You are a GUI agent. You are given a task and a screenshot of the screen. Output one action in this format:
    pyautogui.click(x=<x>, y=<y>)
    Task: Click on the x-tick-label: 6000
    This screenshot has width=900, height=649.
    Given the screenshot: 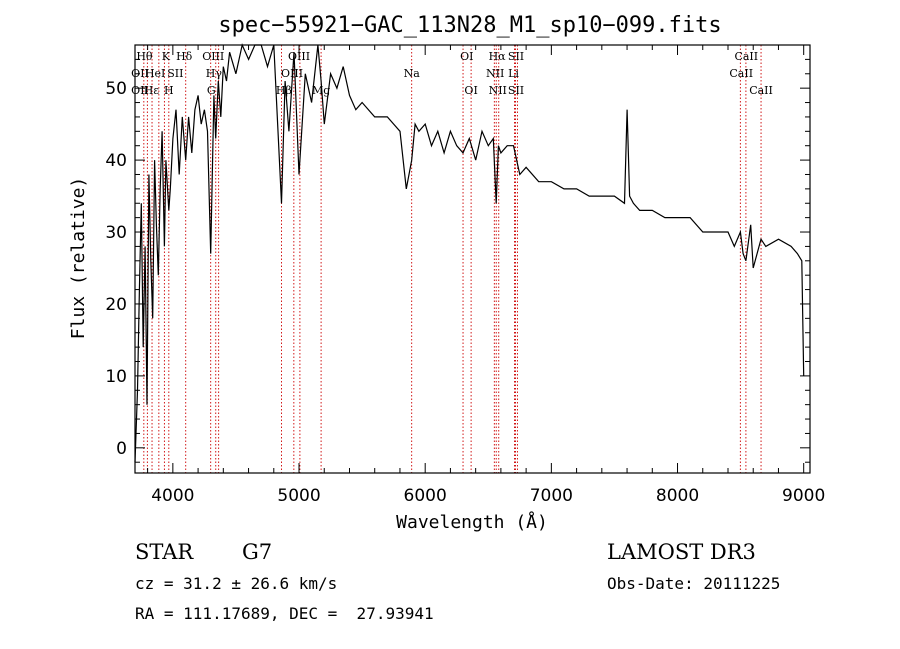 What is the action you would take?
    pyautogui.click(x=425, y=496)
    